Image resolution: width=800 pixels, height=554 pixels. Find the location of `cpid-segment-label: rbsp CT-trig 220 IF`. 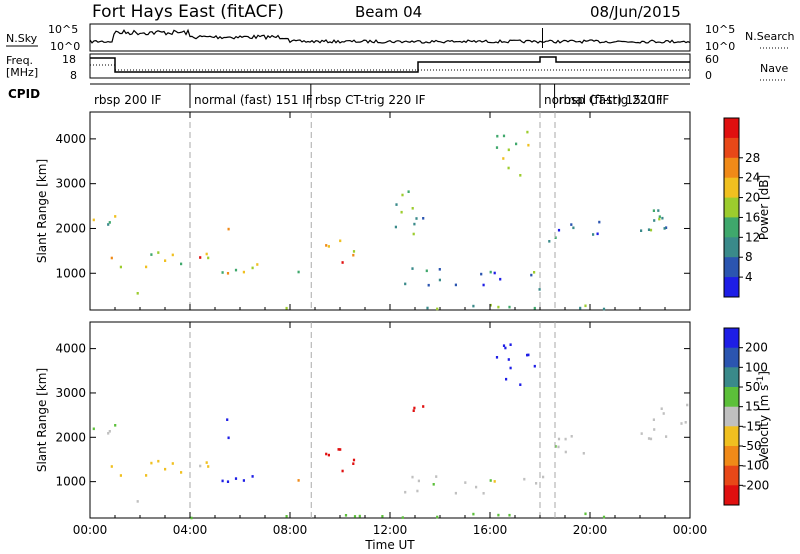

cpid-segment-label: rbsp CT-trig 220 IF is located at coordinates (370, 100).